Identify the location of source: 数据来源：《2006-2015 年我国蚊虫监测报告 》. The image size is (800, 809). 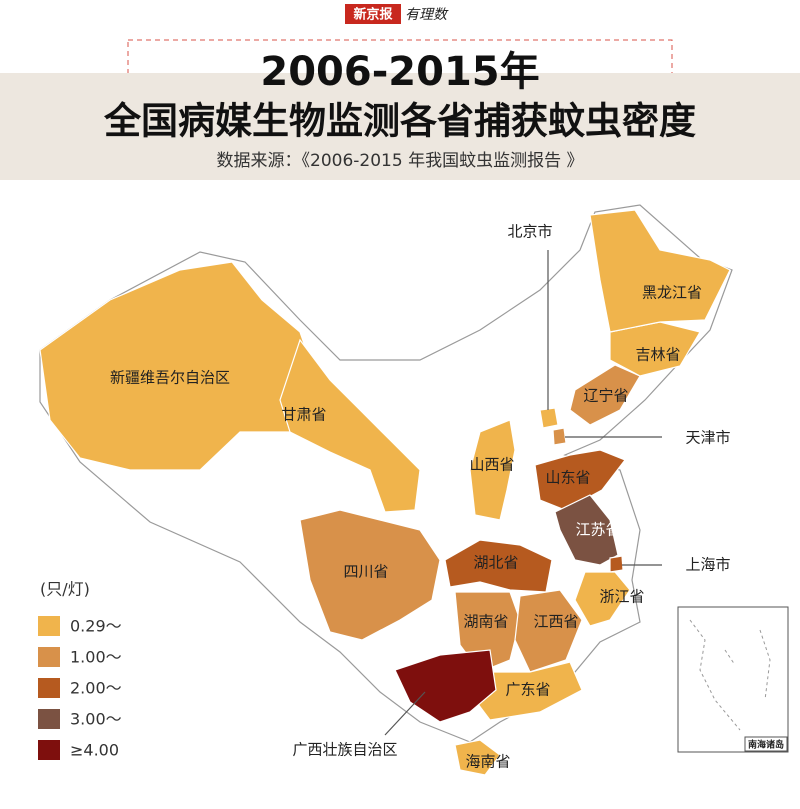
(400, 161).